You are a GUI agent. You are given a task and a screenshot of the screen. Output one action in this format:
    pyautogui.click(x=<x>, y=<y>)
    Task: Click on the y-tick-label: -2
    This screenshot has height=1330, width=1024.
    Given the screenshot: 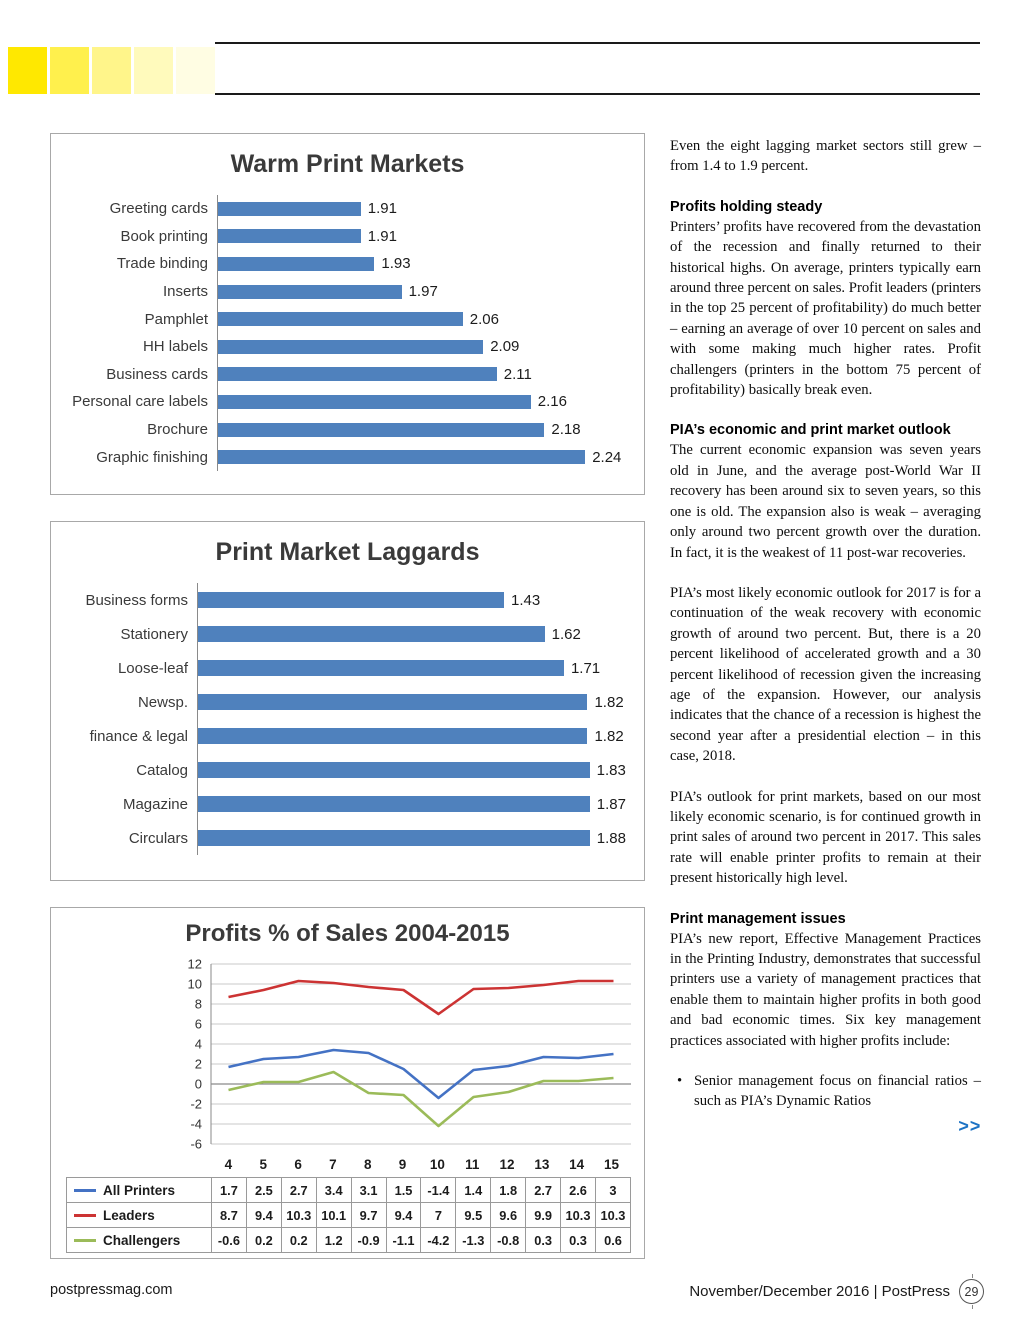 What is the action you would take?
    pyautogui.click(x=196, y=1104)
    